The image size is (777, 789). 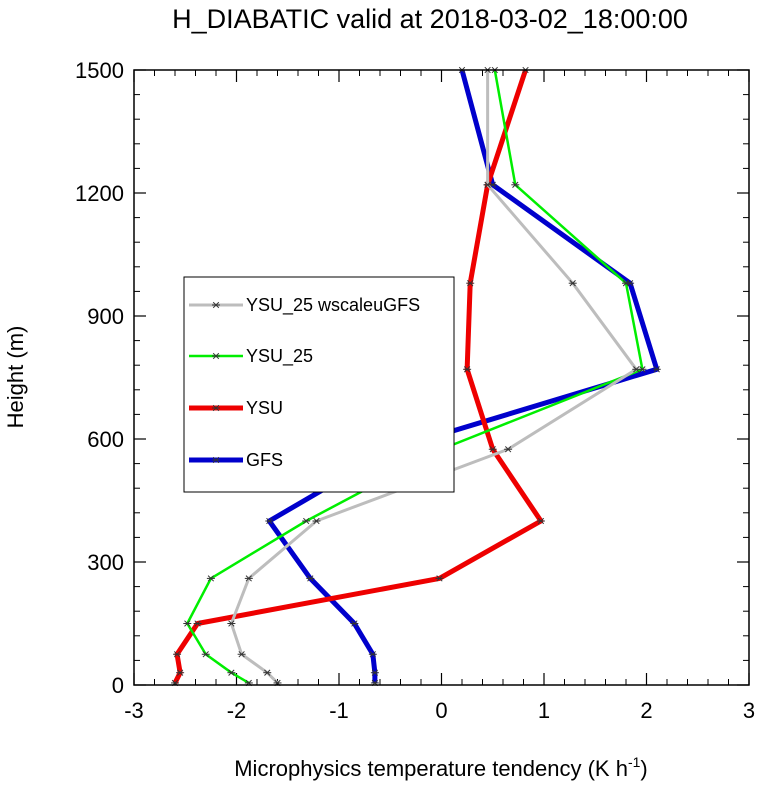 I want to click on legend: YSU_25 wscaleuGFS YSU_25 YSU GFS, so click(x=319, y=384).